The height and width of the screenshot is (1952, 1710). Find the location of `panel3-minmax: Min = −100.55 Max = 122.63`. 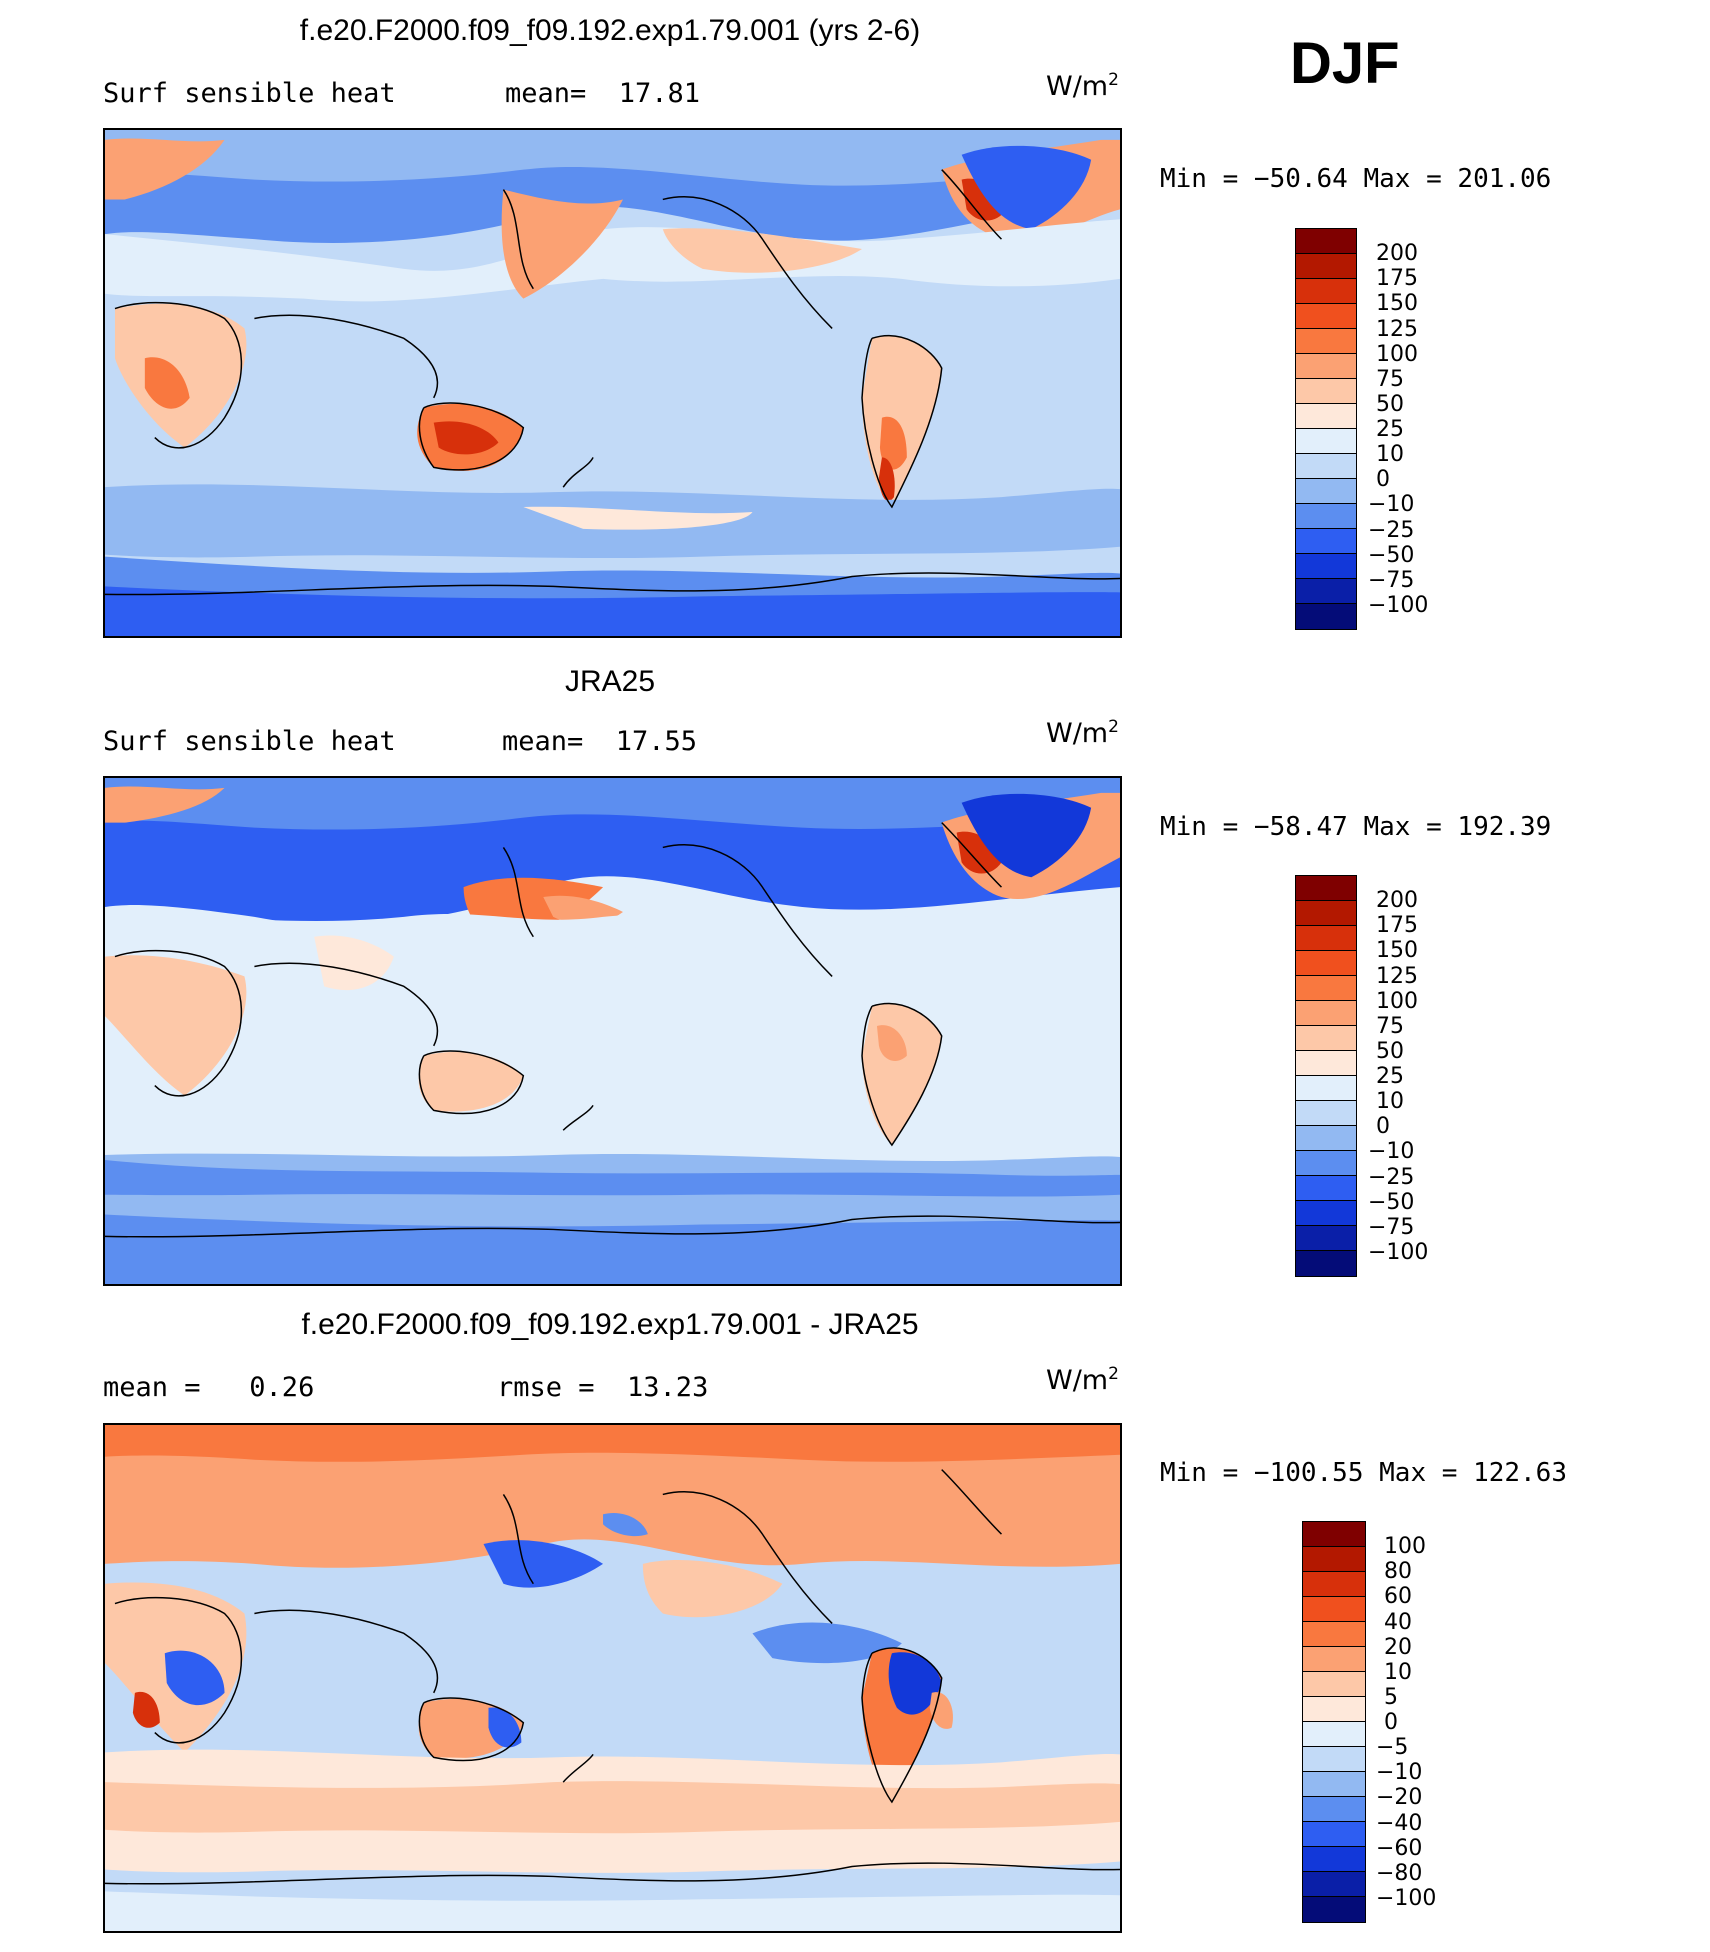

panel3-minmax: Min = −100.55 Max = 122.63 is located at coordinates (1363, 1473).